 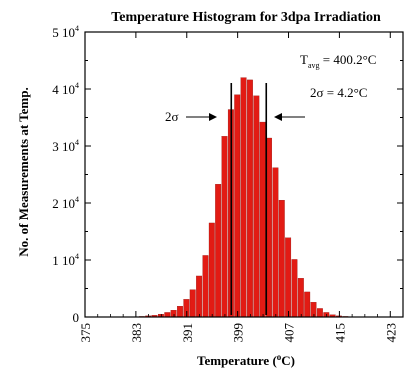 I want to click on annotation-sigma: 2σ = 4.2°C, so click(x=338, y=92).